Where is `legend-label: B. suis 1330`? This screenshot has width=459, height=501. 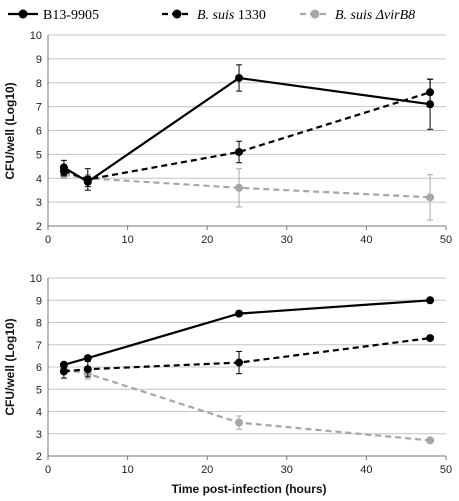 legend-label: B. suis 1330 is located at coordinates (231, 15).